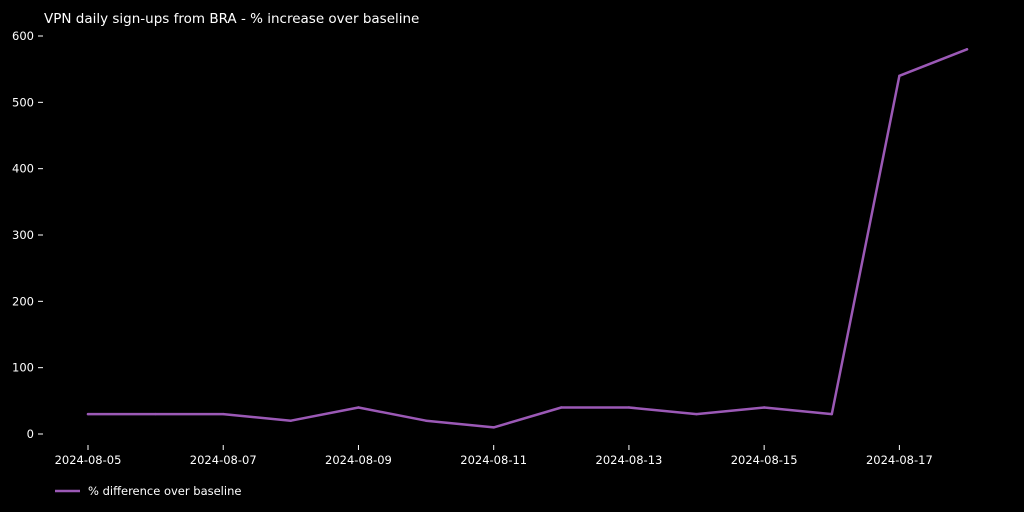 Image resolution: width=1024 pixels, height=512 pixels. What do you see at coordinates (493, 460) in the screenshot?
I see `x-tick-label: 2024-08-11` at bounding box center [493, 460].